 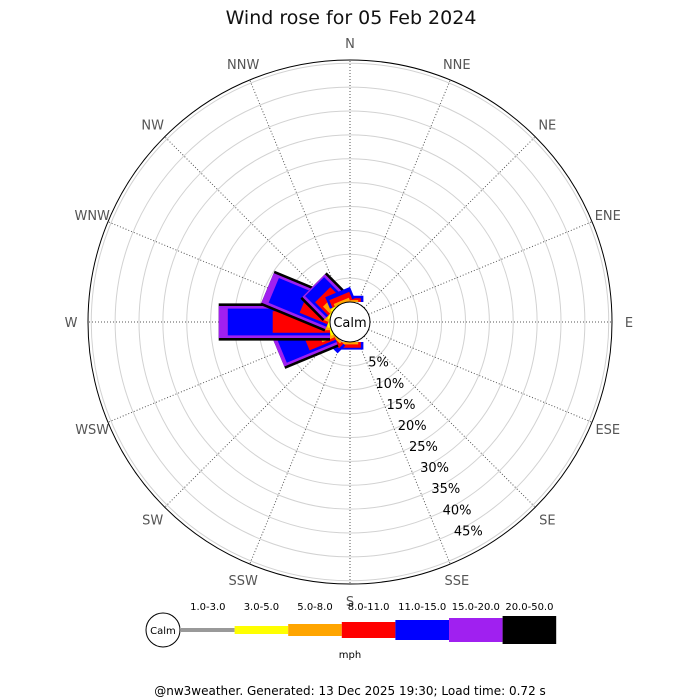 What do you see at coordinates (457, 65) in the screenshot?
I see `direction-label-nne: NNE` at bounding box center [457, 65].